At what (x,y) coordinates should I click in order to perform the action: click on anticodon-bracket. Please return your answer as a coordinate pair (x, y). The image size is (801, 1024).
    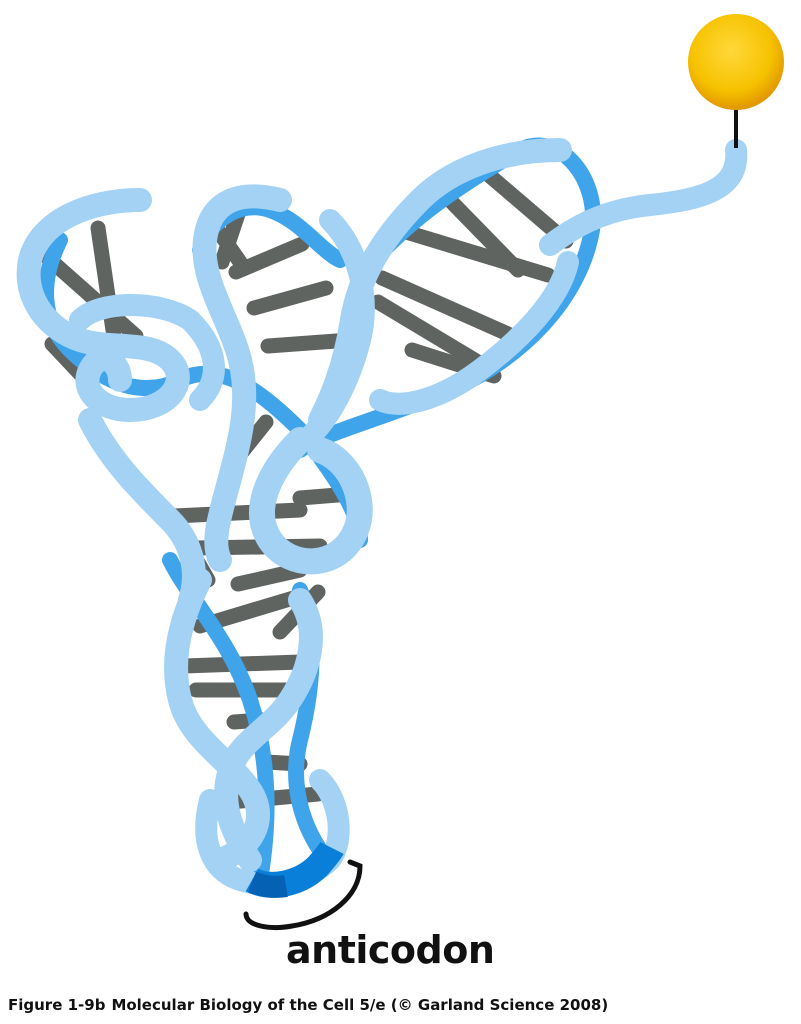
    Looking at the image, I should click on (303, 894).